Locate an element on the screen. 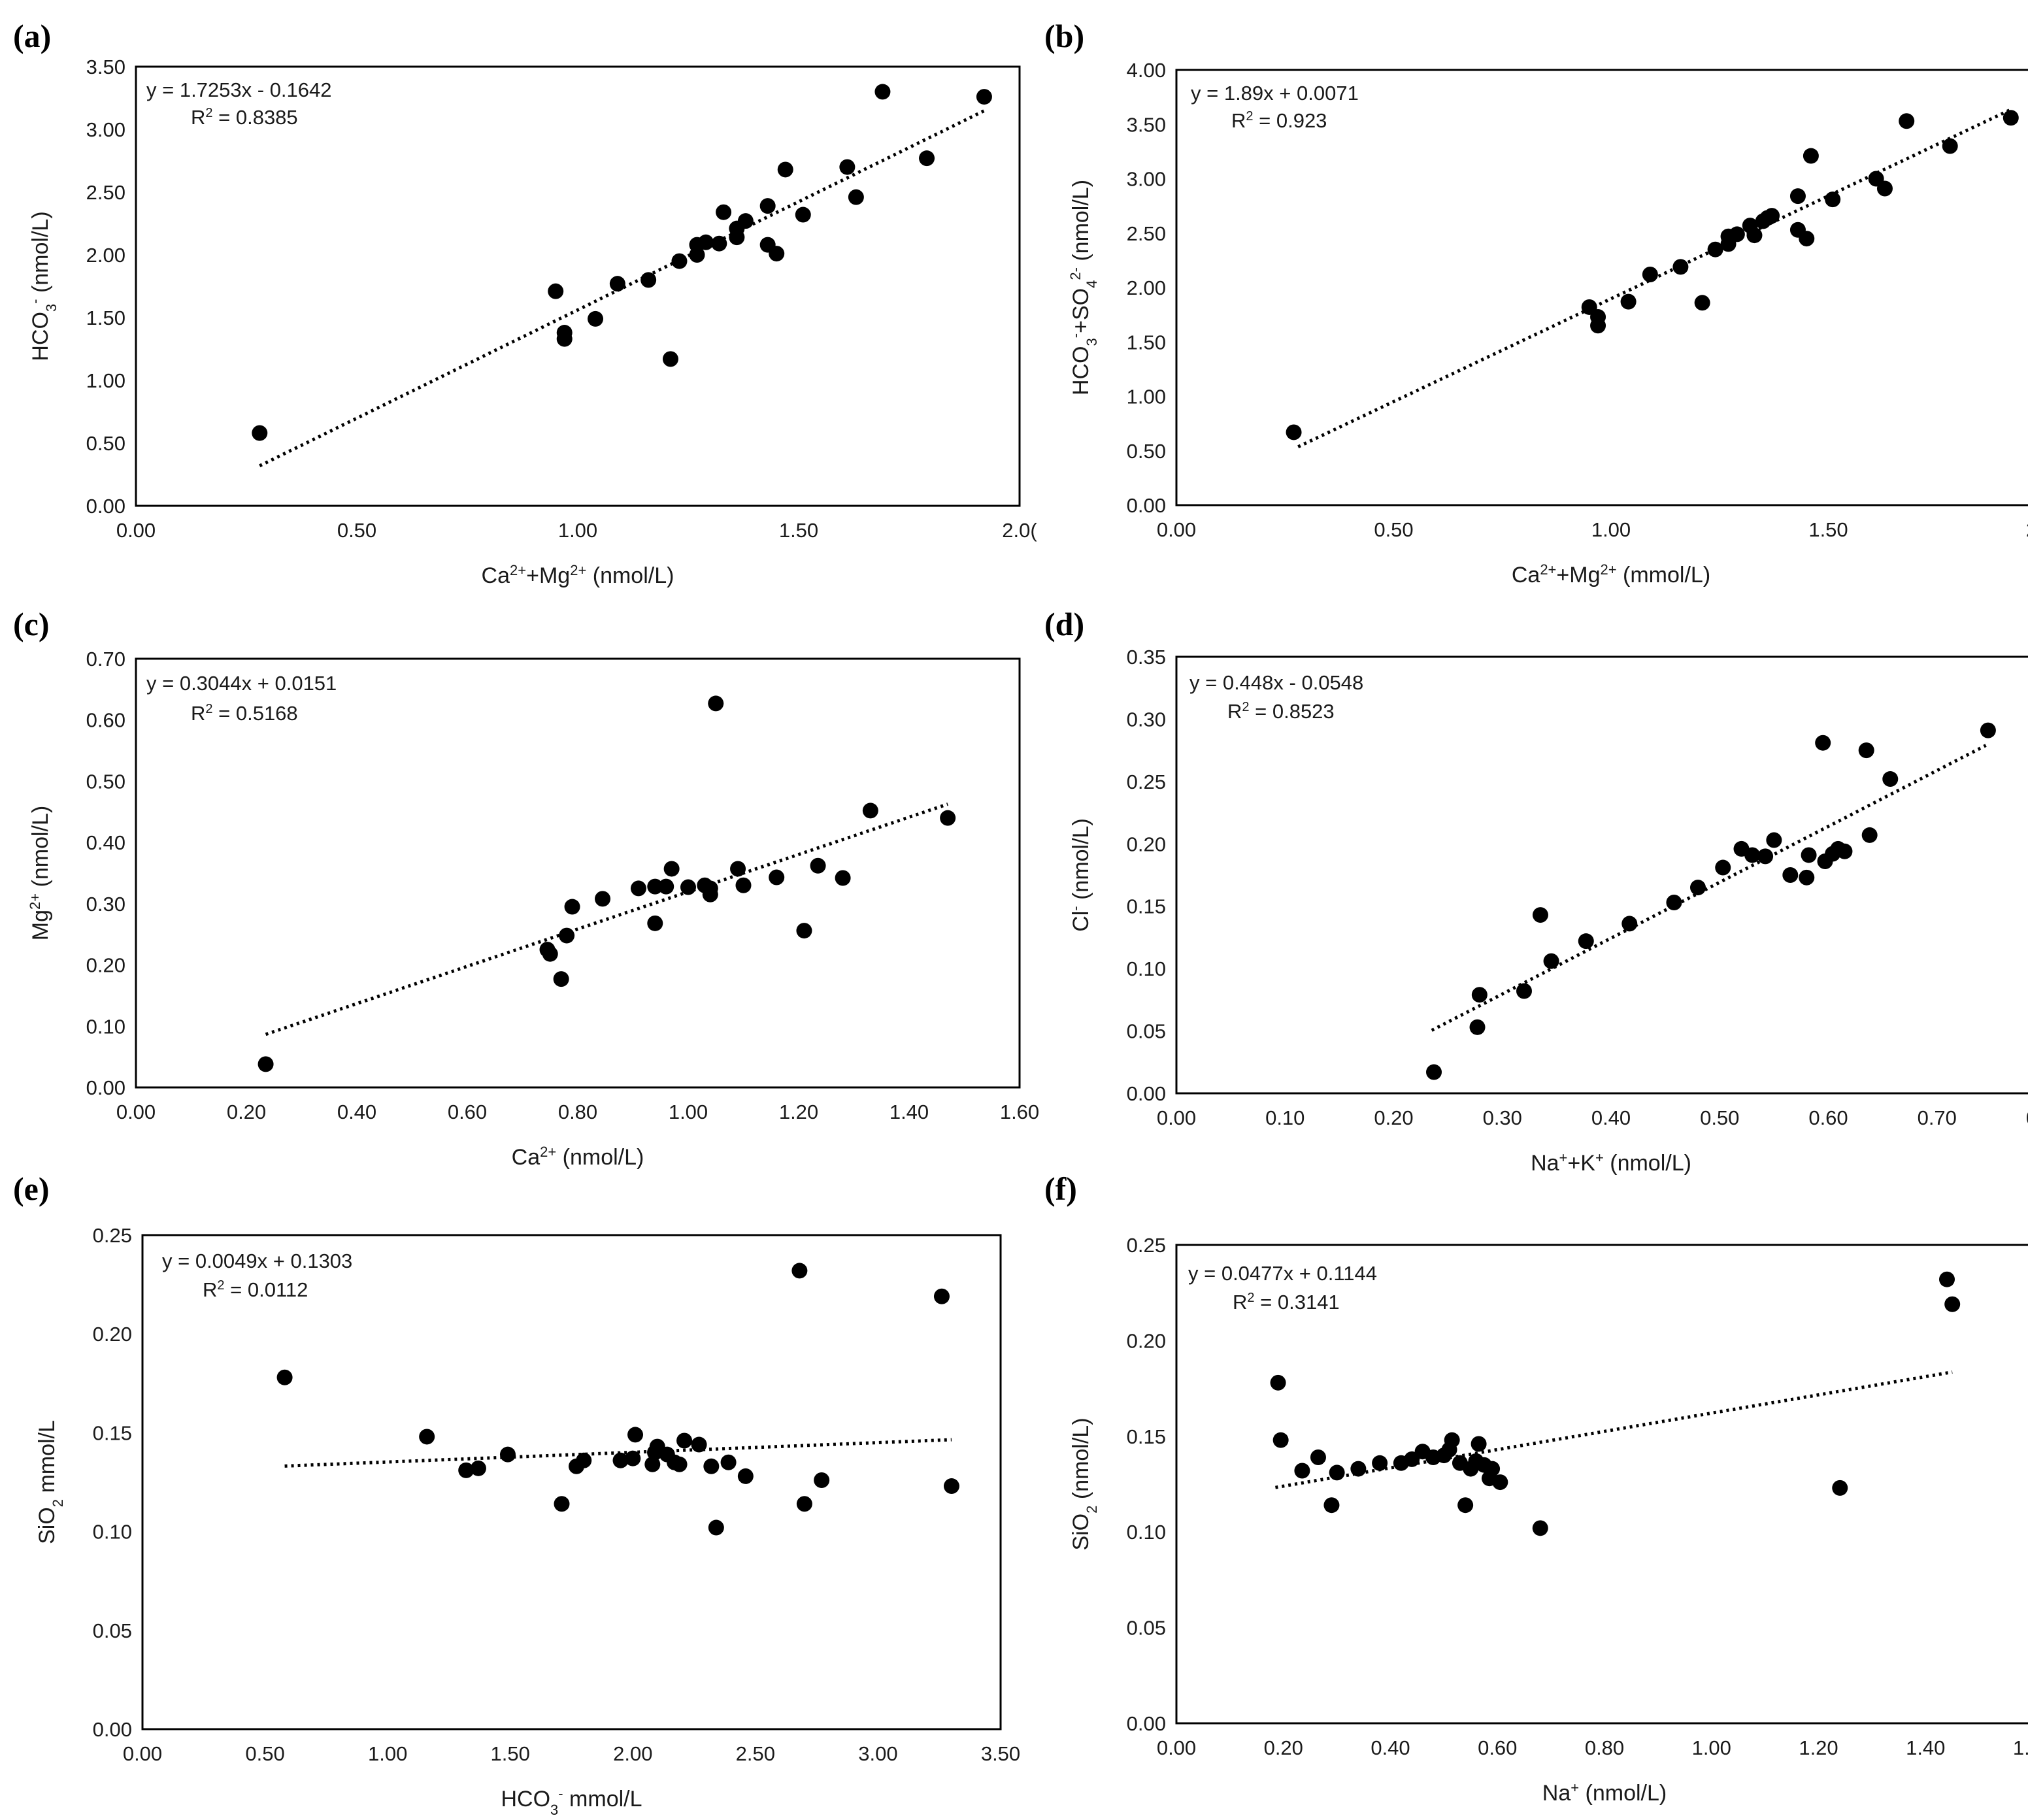  panel-d-x-axis-label-part-1: + is located at coordinates (1563, 1158).